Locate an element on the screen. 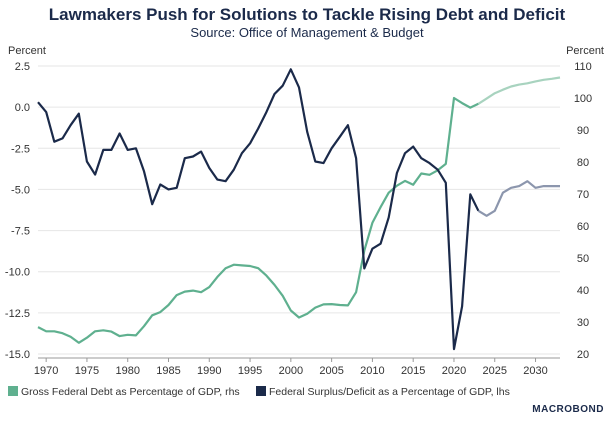  x-tick-label: 2000 is located at coordinates (291, 371).